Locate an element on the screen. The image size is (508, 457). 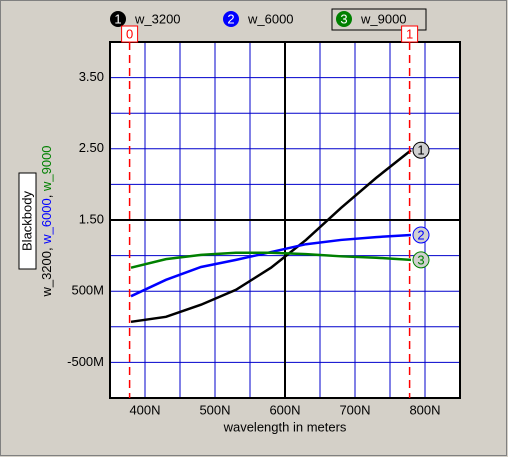
x-tick-label: 700N is located at coordinates (354, 409).